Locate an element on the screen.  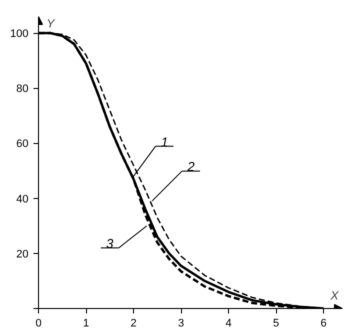
x-tick-label: 0 is located at coordinates (38, 324).